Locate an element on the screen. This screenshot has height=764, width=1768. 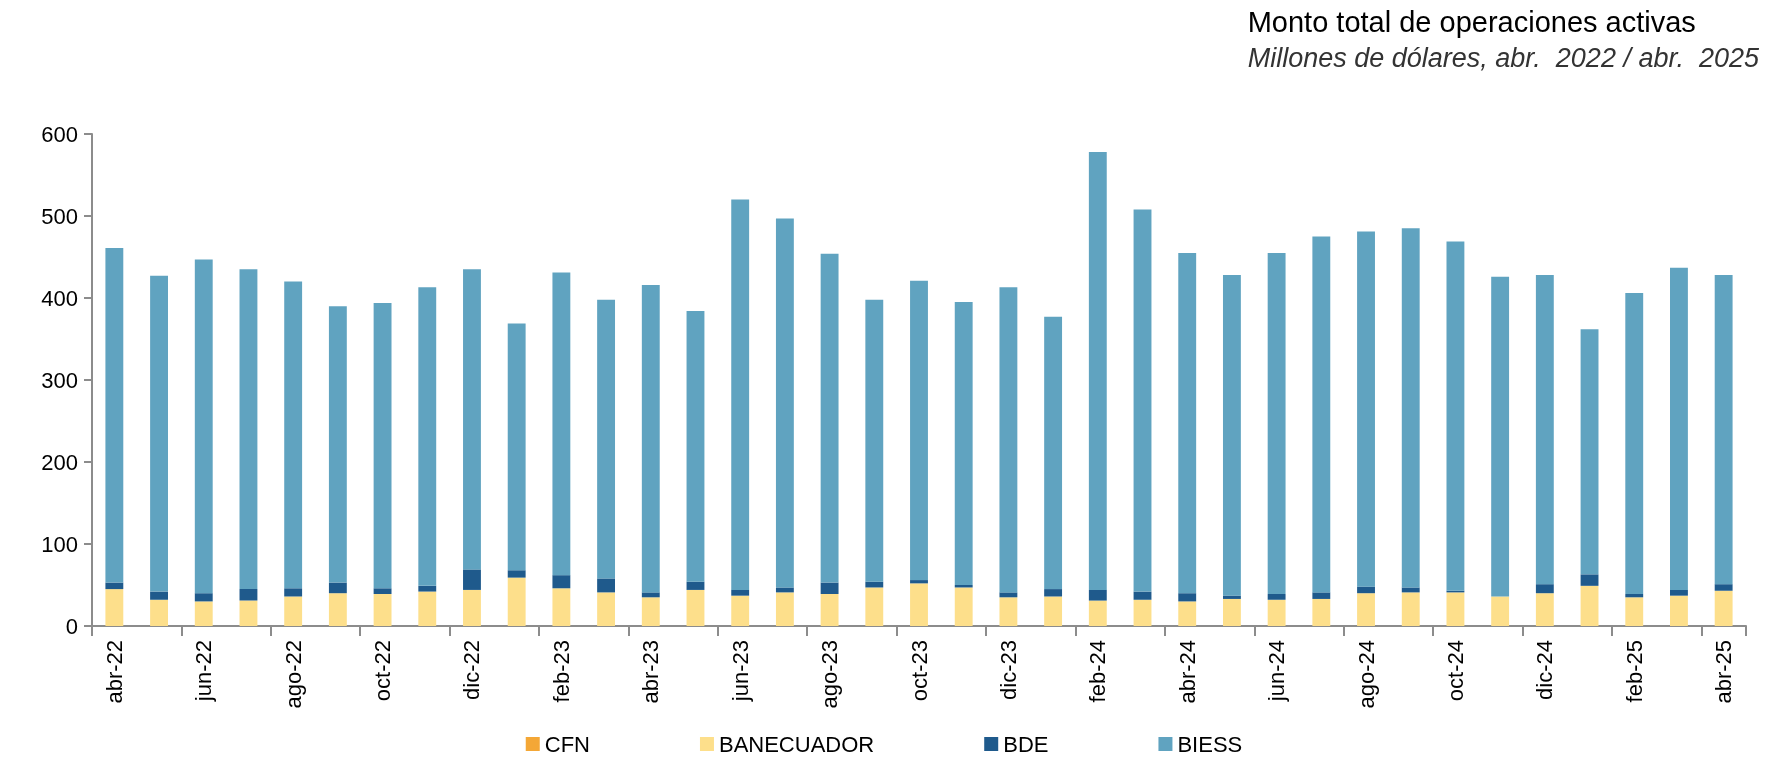
x-tick-label: oct-23 is located at coordinates (919, 671).